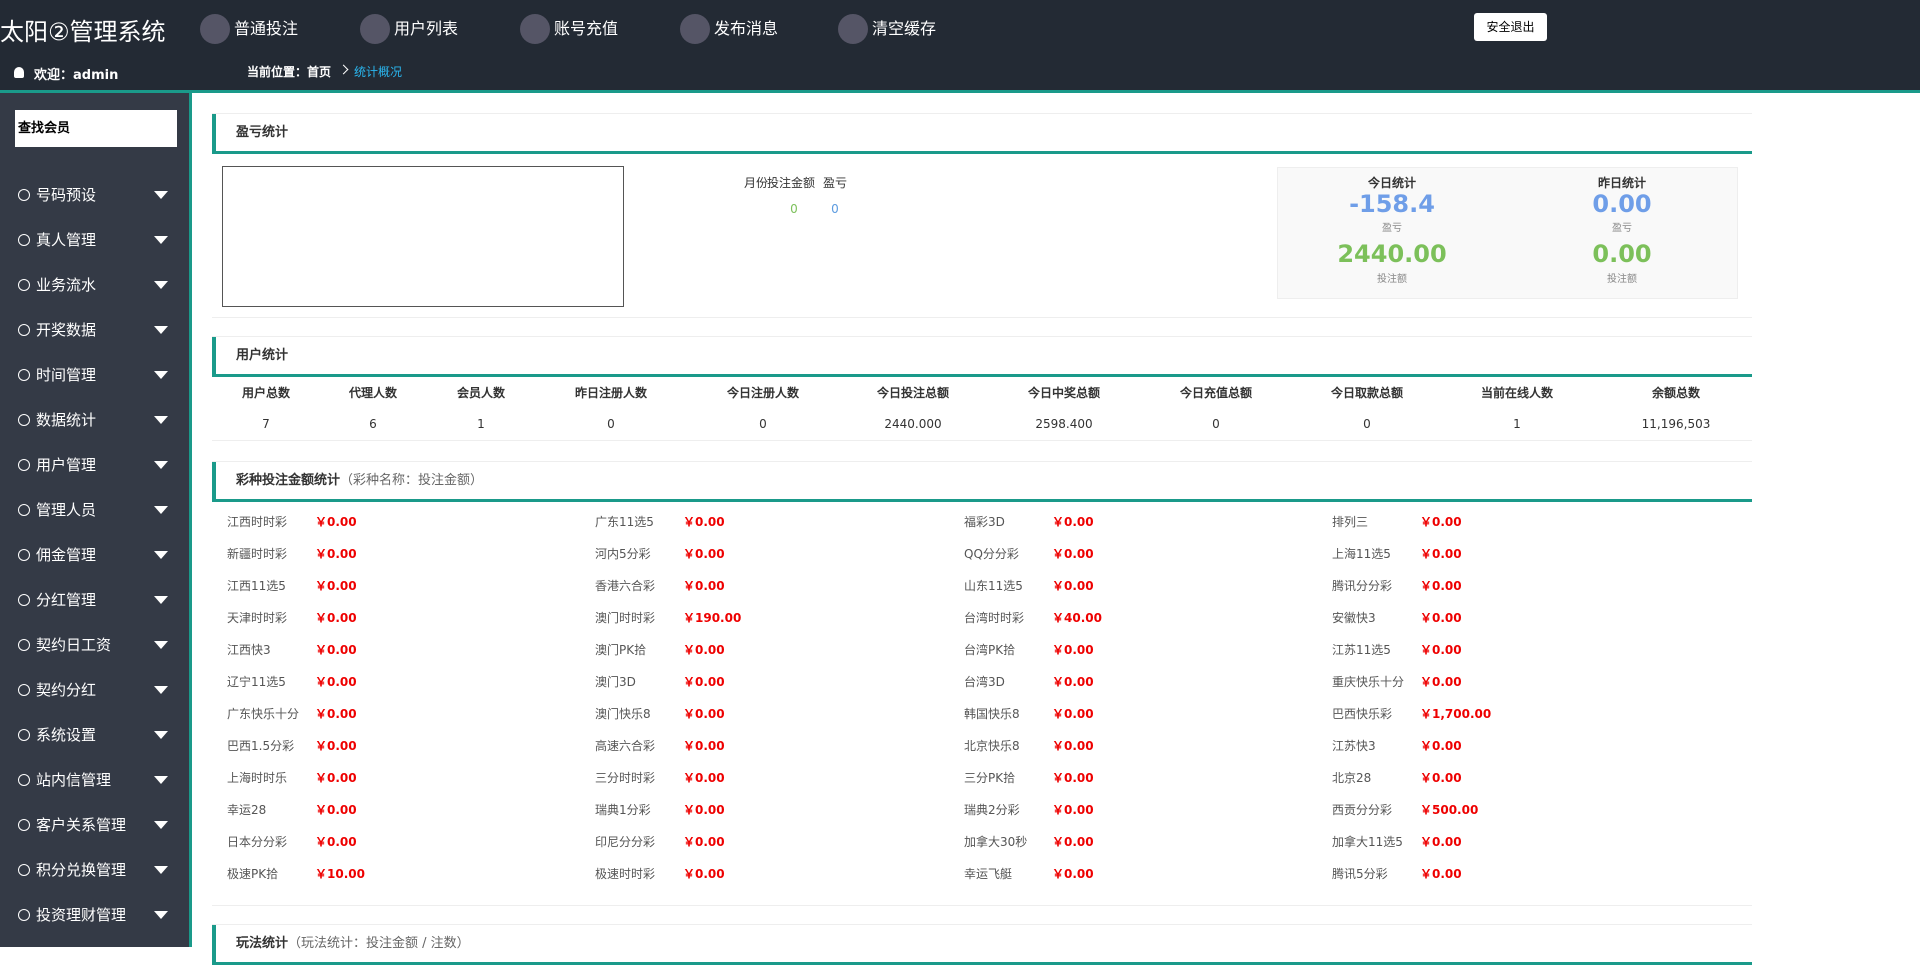 The image size is (1920, 965). Describe the element at coordinates (266, 424) in the screenshot. I see `table-value: 7` at that location.